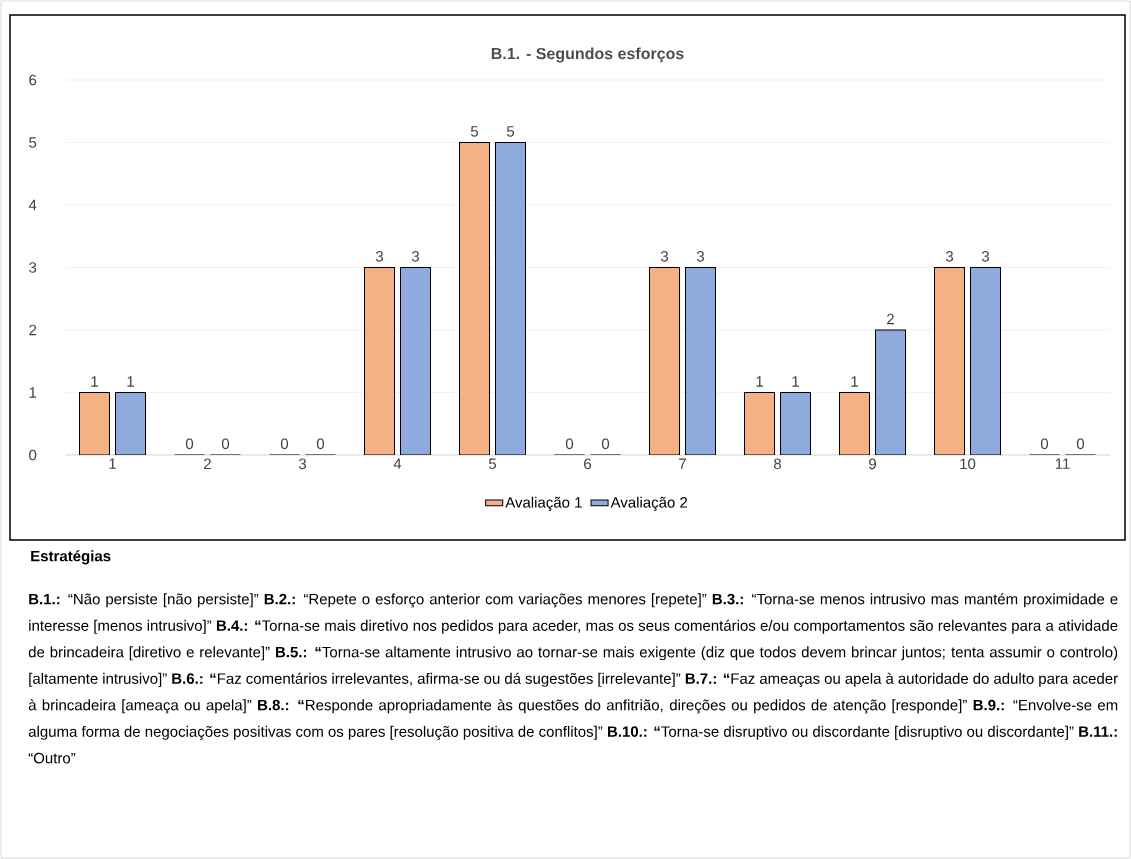  Describe the element at coordinates (397, 463) in the screenshot. I see `x-tick-label: 4` at that location.